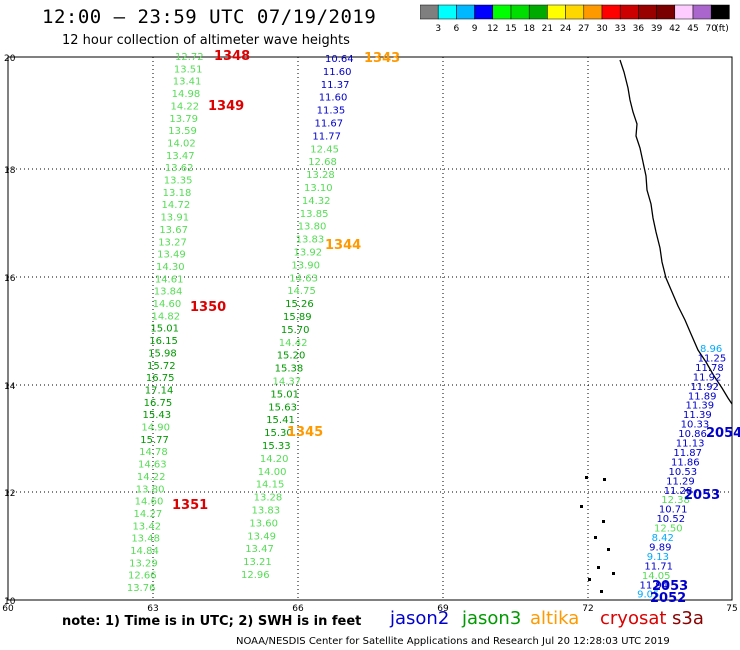  I want to click on y-tick-label: 18, so click(10, 171).